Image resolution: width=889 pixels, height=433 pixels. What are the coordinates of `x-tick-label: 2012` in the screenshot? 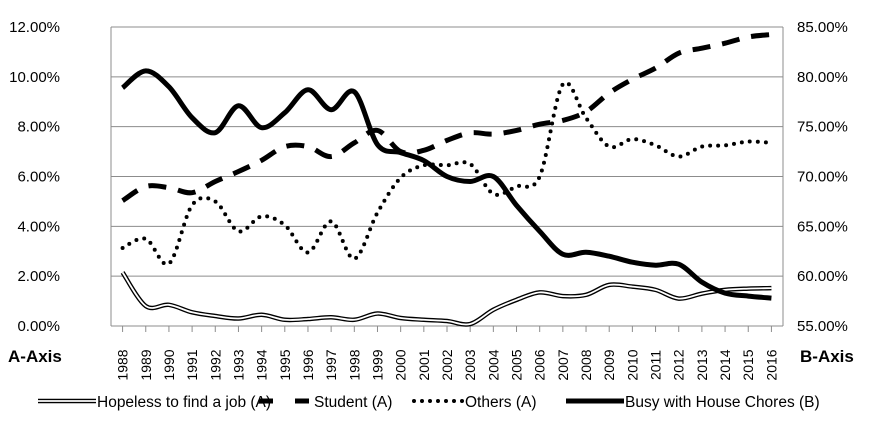 It's located at (679, 364).